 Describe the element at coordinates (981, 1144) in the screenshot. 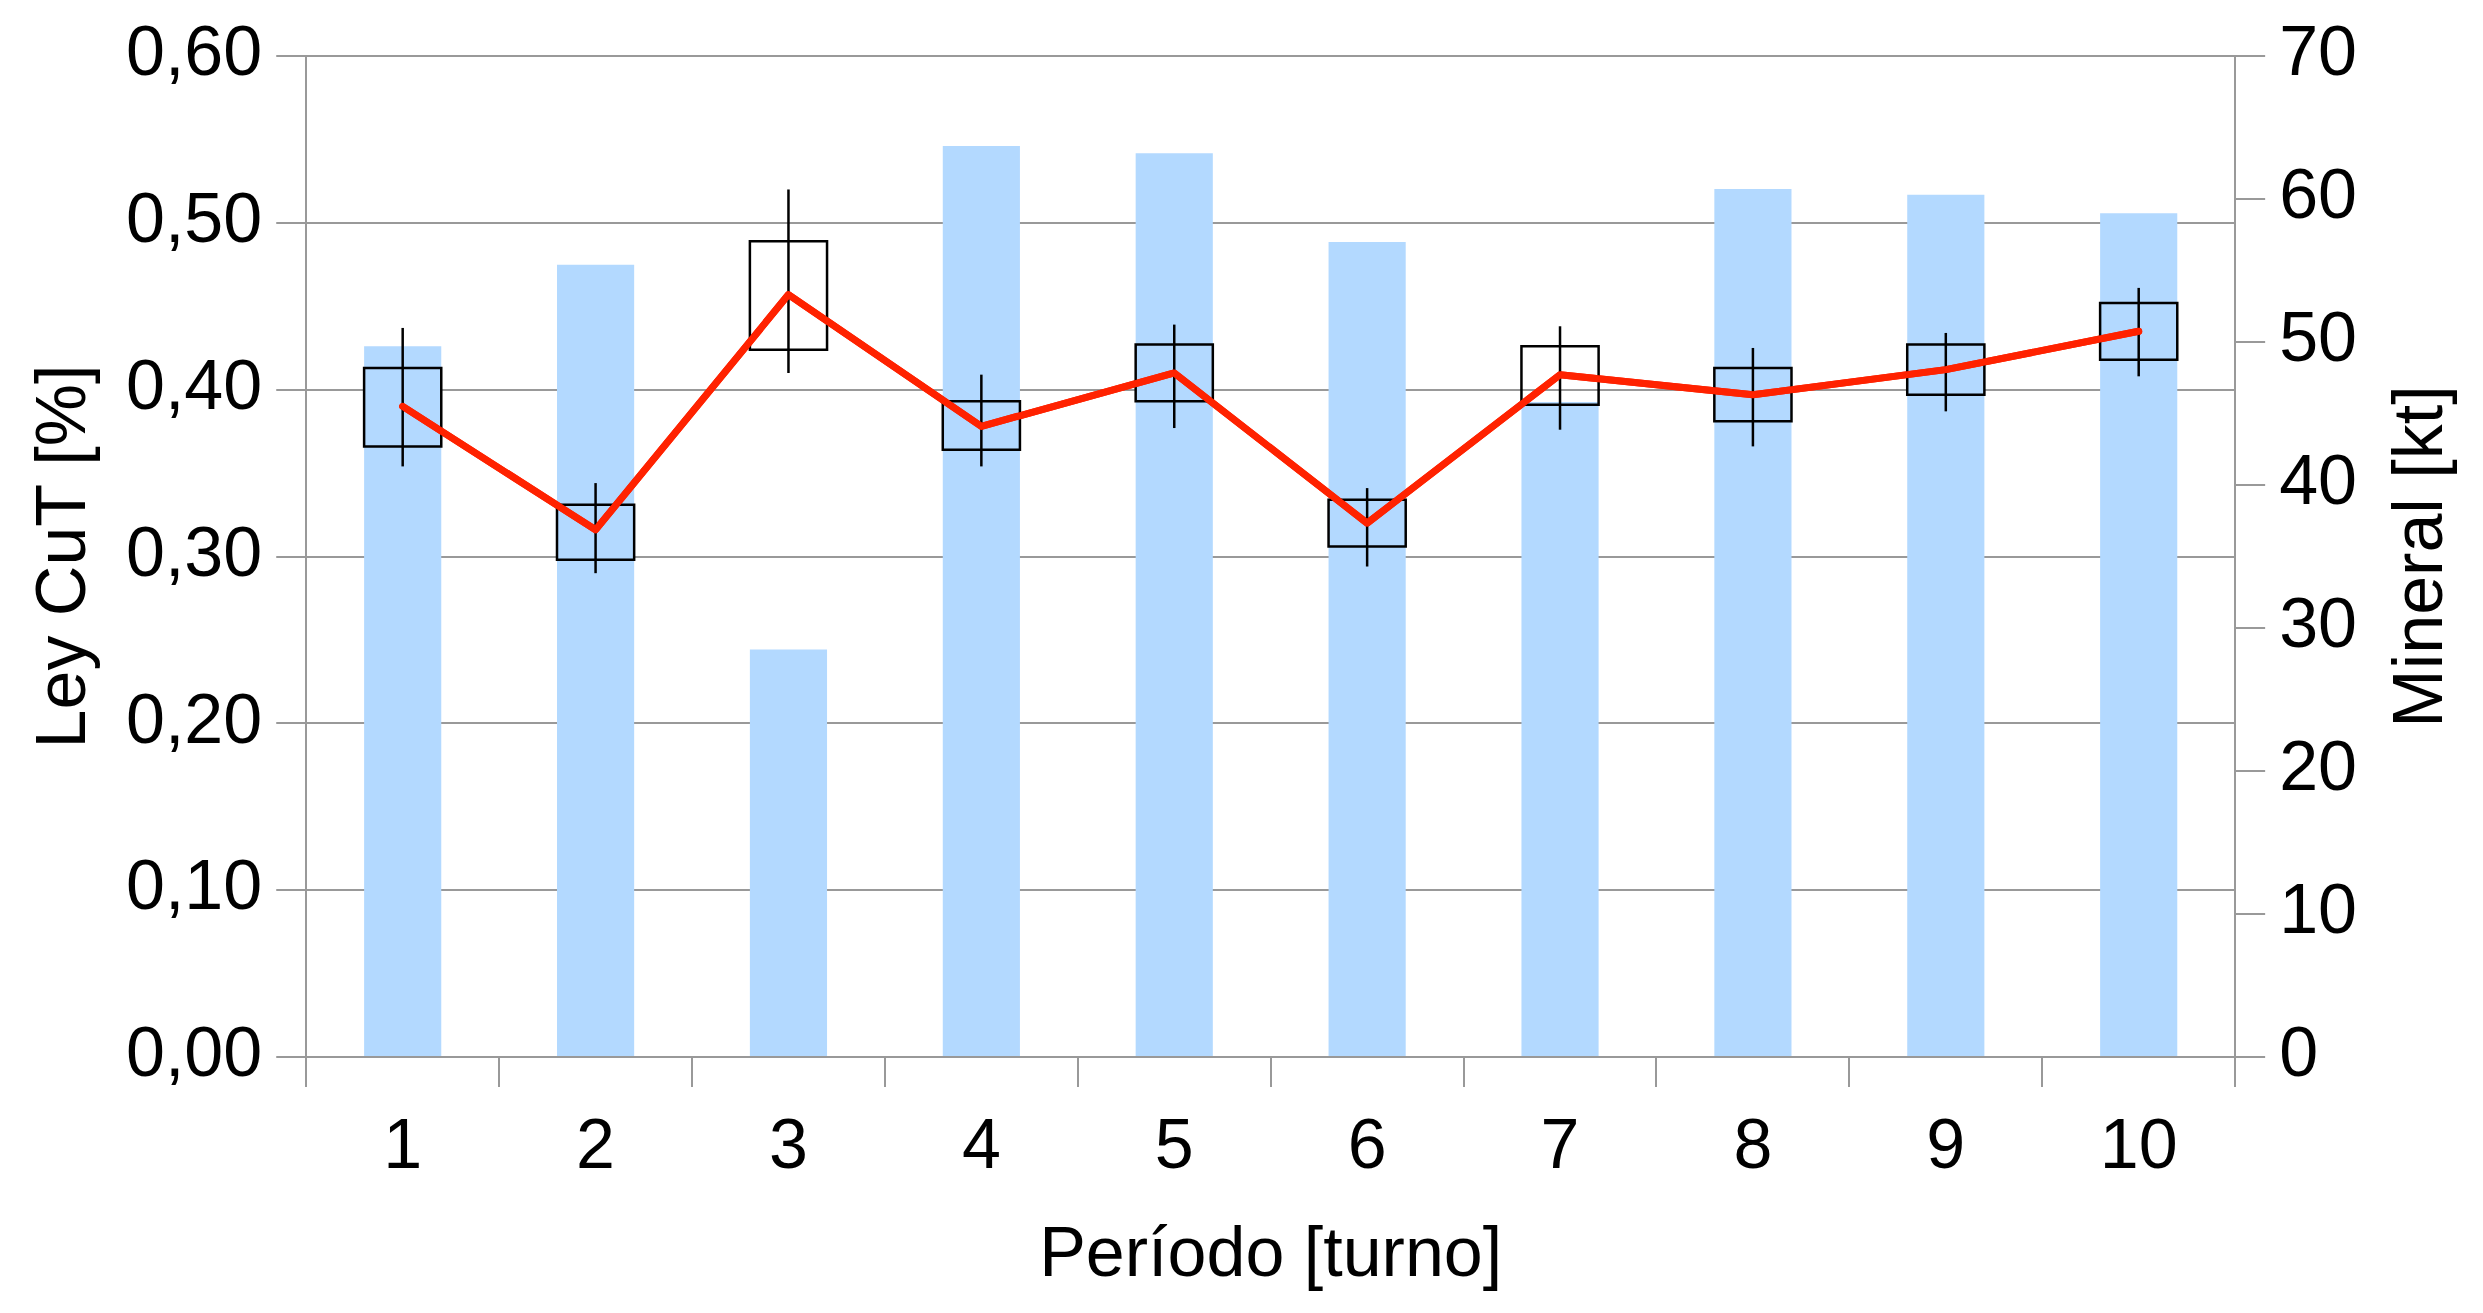

I see `x-tick-label: 4` at that location.